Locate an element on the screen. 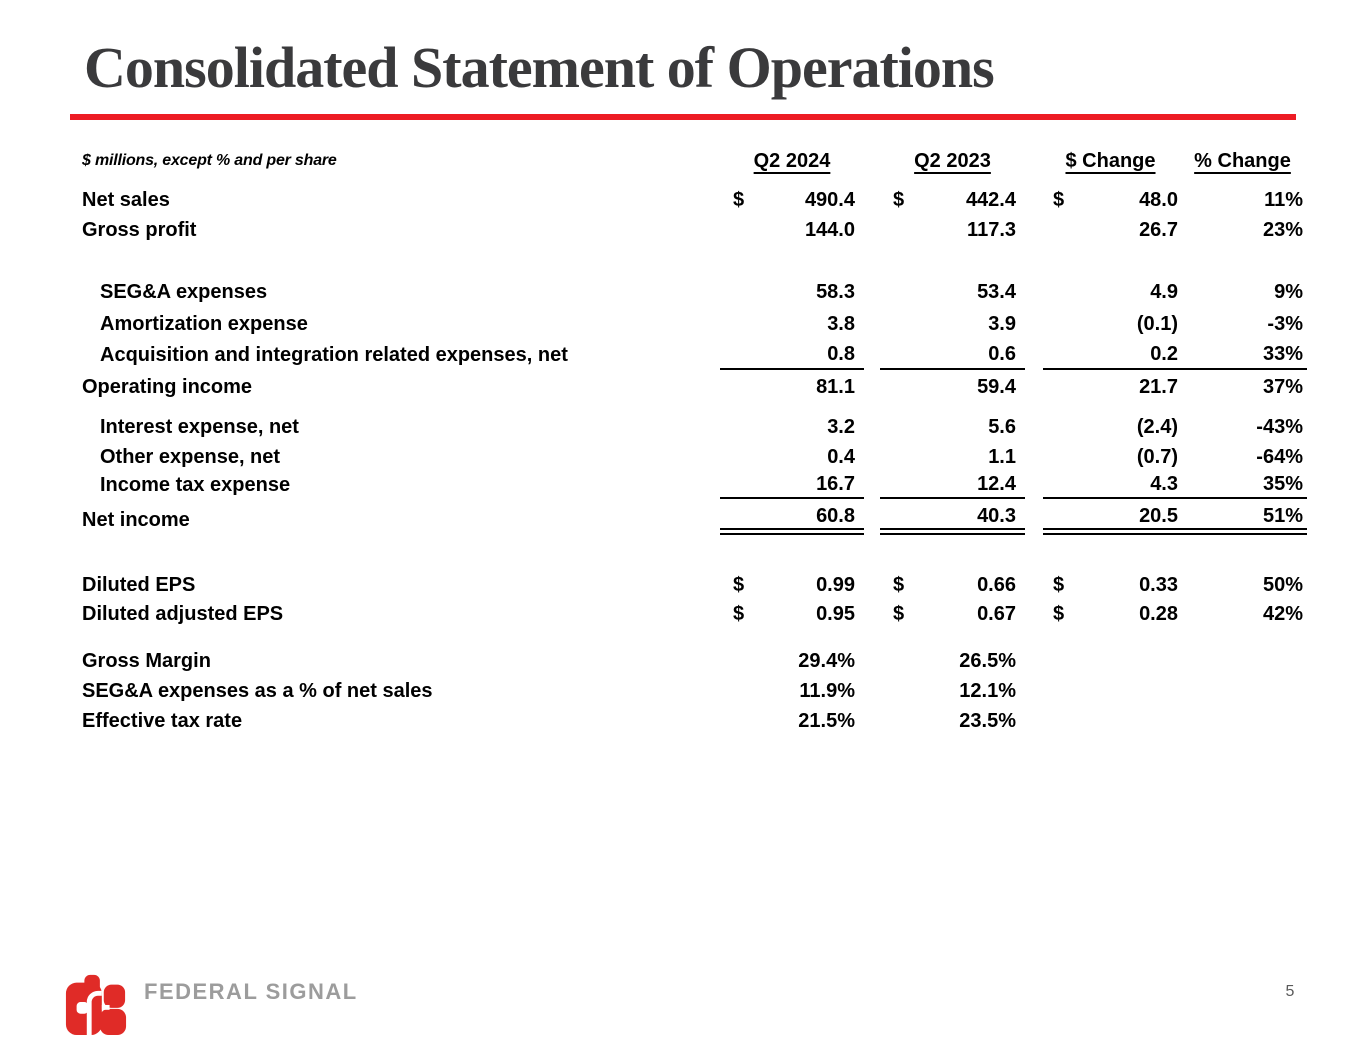 The height and width of the screenshot is (1055, 1365). value: (0.1) is located at coordinates (1157, 323).